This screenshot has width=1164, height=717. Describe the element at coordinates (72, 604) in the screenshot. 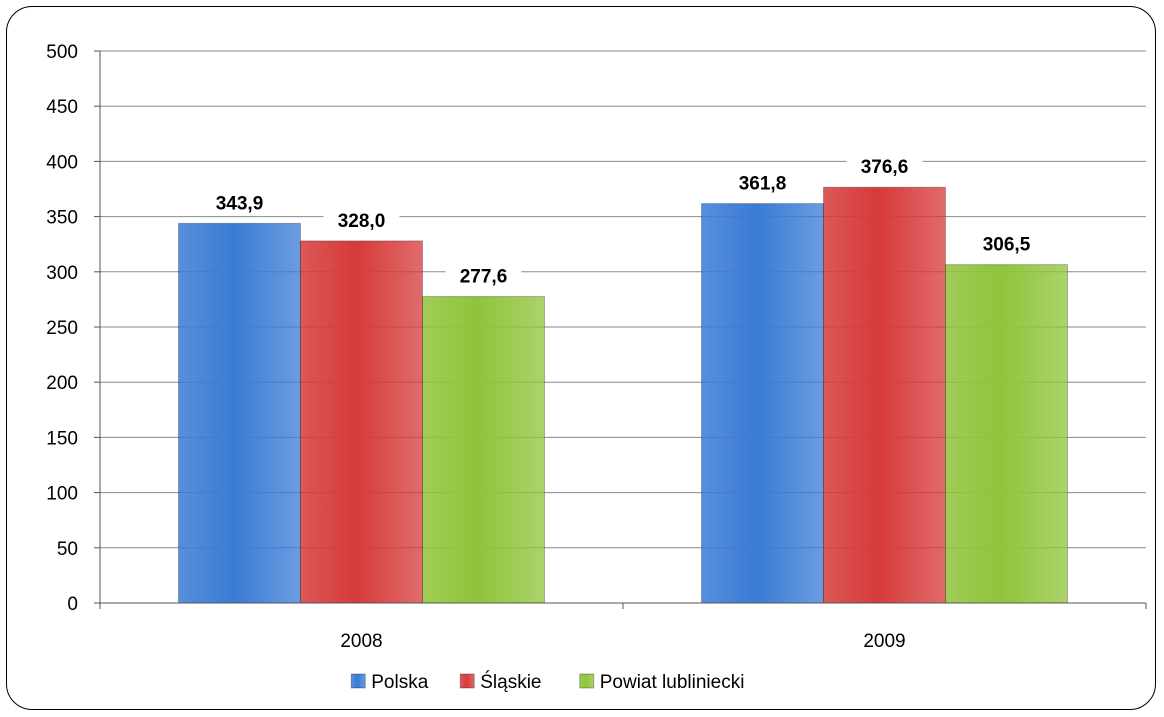

I see `y-tick-label: 0` at that location.